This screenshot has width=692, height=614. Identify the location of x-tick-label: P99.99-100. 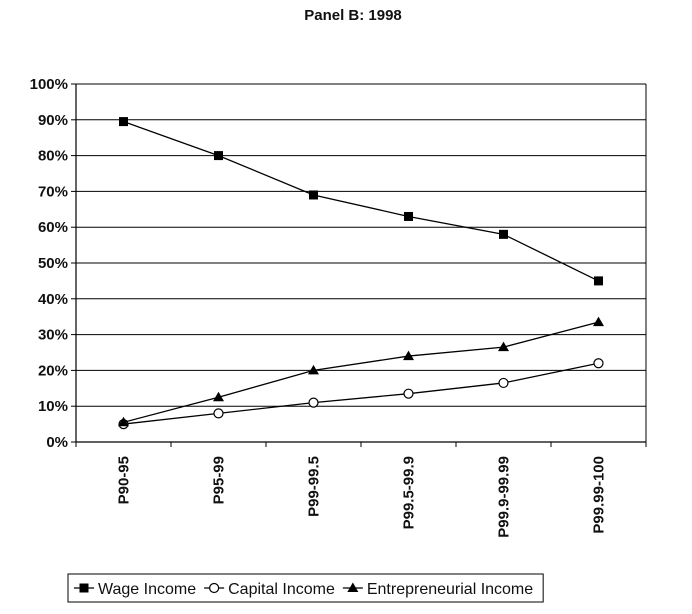
(599, 495).